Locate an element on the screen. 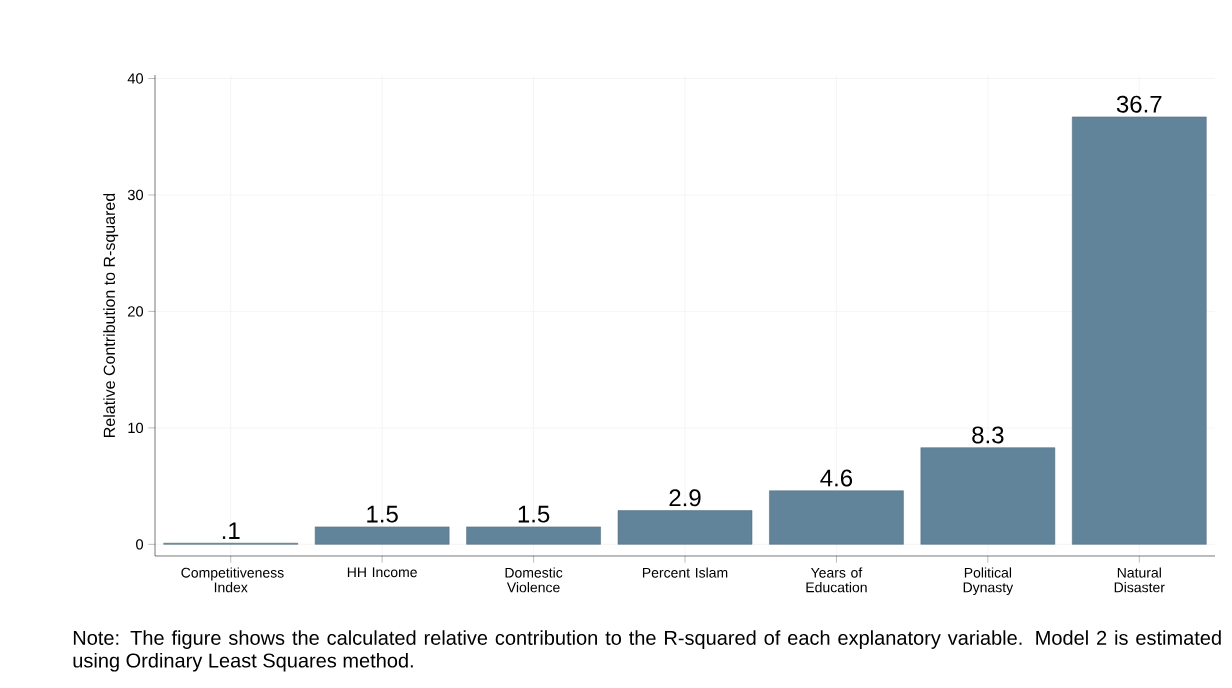 This screenshot has height=688, width=1232. y-tick-label: 30 is located at coordinates (135, 195).